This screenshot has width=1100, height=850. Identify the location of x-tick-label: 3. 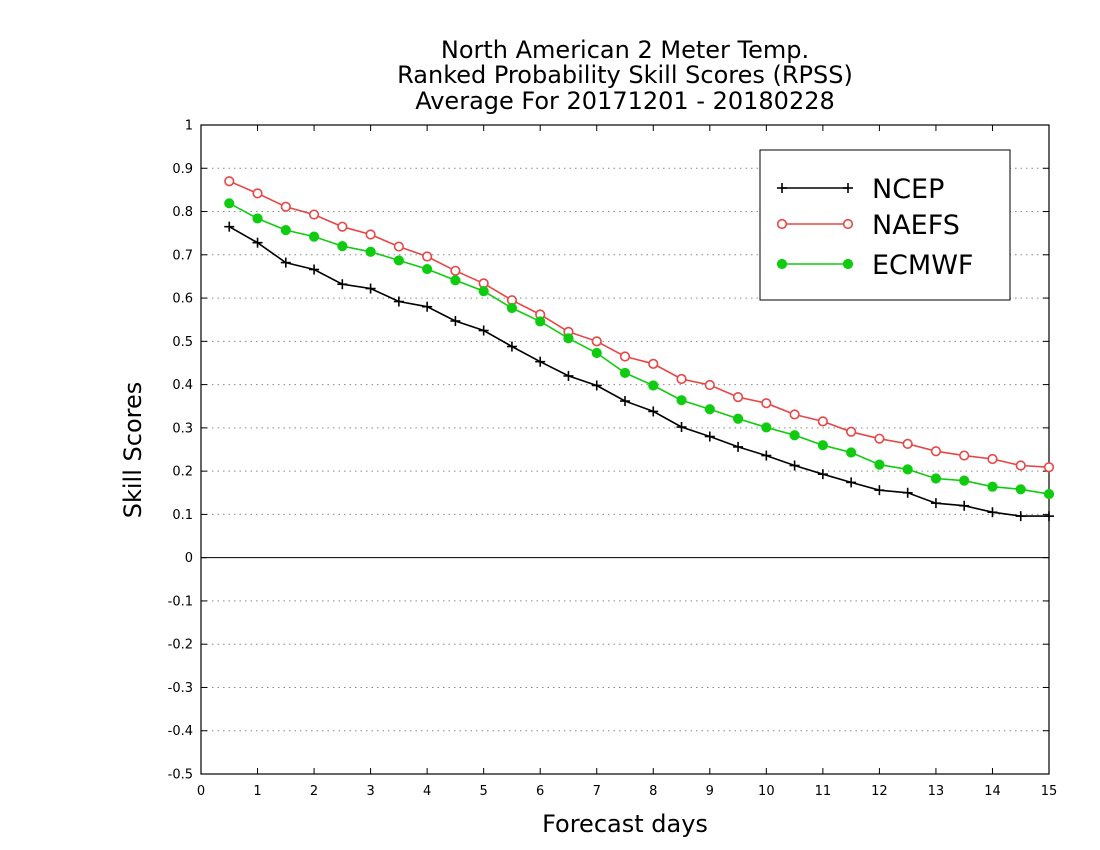
(370, 791).